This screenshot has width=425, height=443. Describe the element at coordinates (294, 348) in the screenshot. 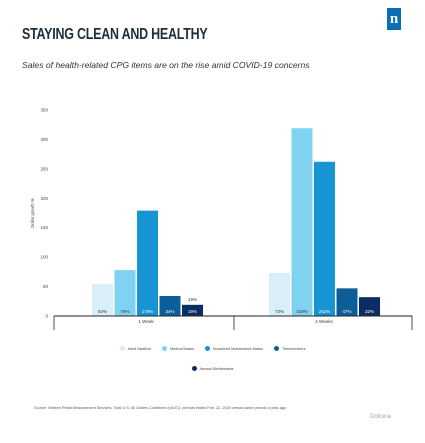

I see `legend-label-thermometers: Thermometers` at that location.